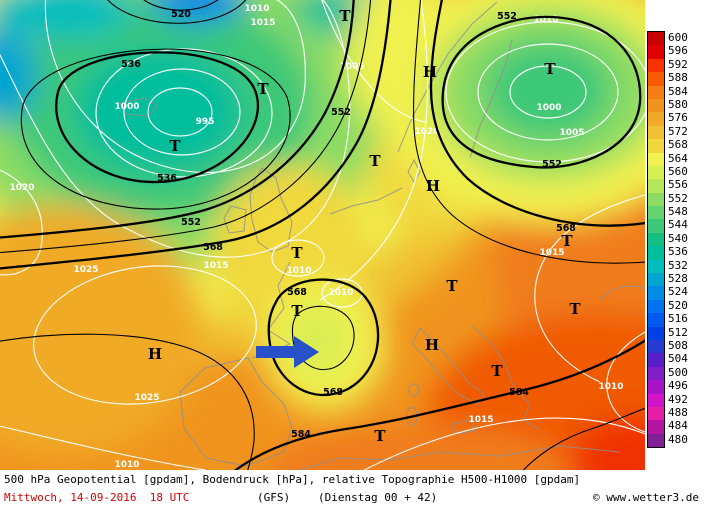 The height and width of the screenshot is (513, 704). I want to click on legend-value: 504, so click(678, 359).